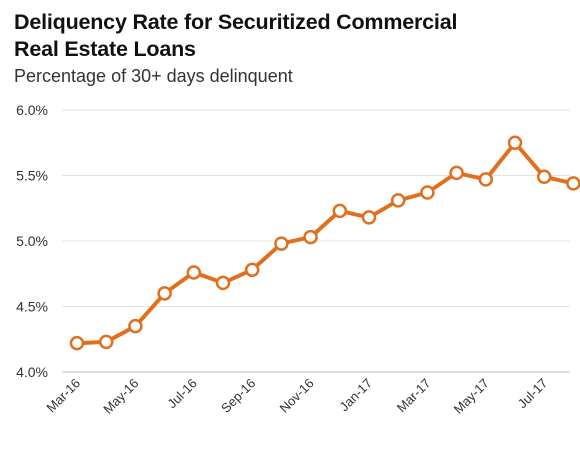 This screenshot has height=449, width=580. I want to click on x-tick-label: May-17, so click(471, 396).